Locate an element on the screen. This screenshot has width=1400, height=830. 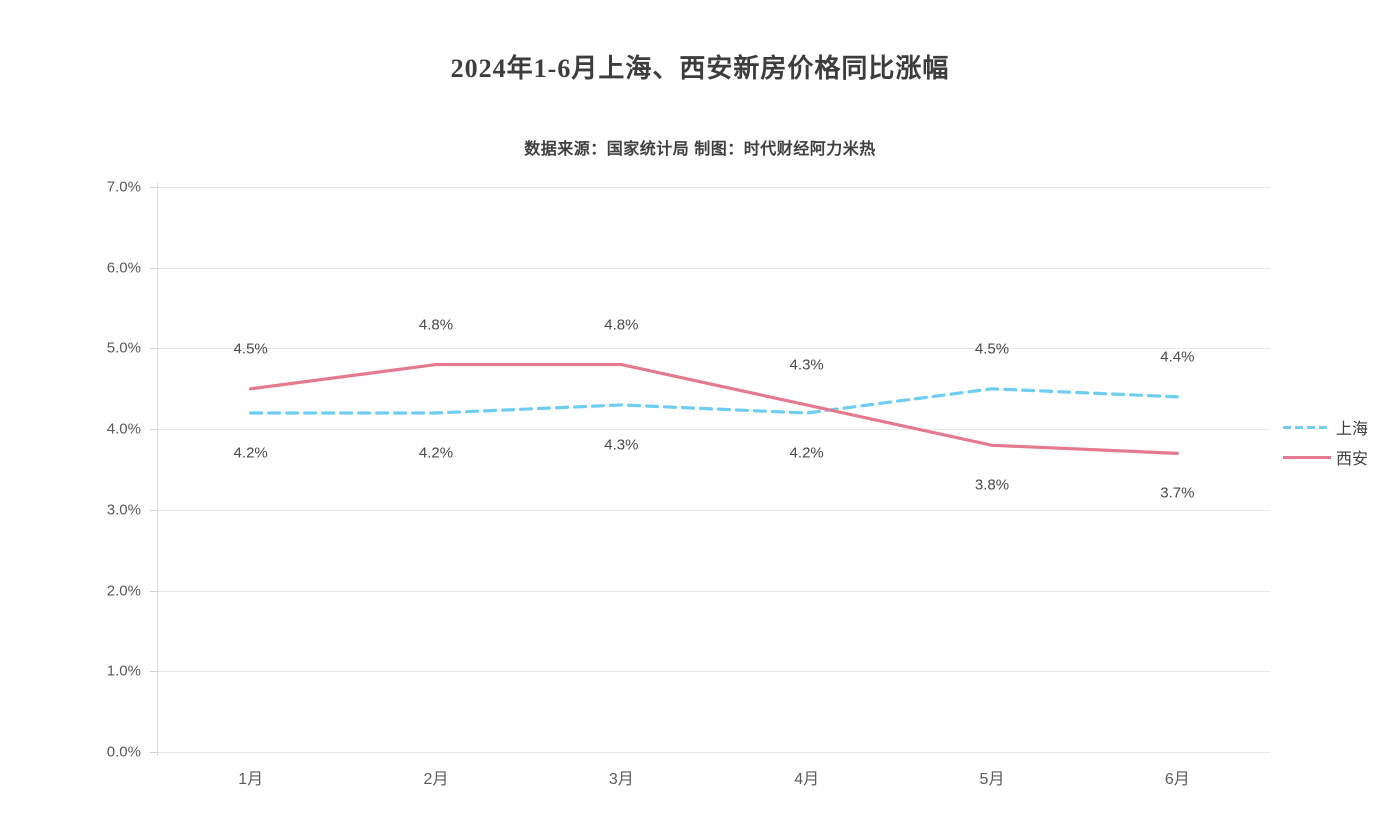
legend-item-西安: 西安 is located at coordinates (1338, 457).